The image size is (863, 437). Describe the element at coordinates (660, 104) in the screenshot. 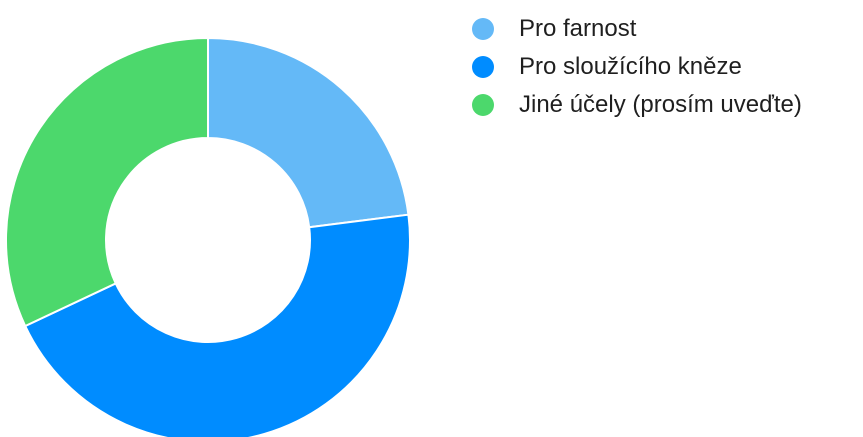

I see `legend-label-jine-ucely: Jiné účely (prosím uveďte)` at that location.